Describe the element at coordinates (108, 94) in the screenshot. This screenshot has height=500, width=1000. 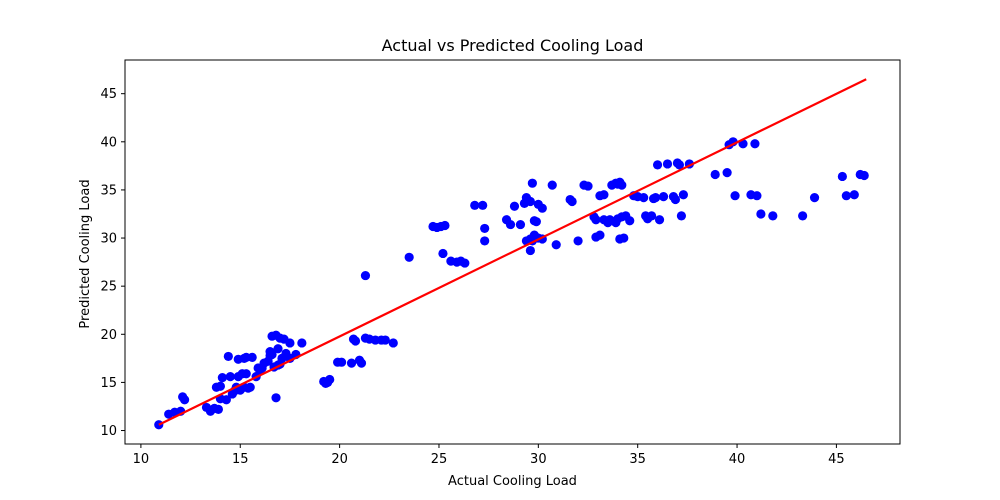
I see `y-tick-label: 45` at that location.